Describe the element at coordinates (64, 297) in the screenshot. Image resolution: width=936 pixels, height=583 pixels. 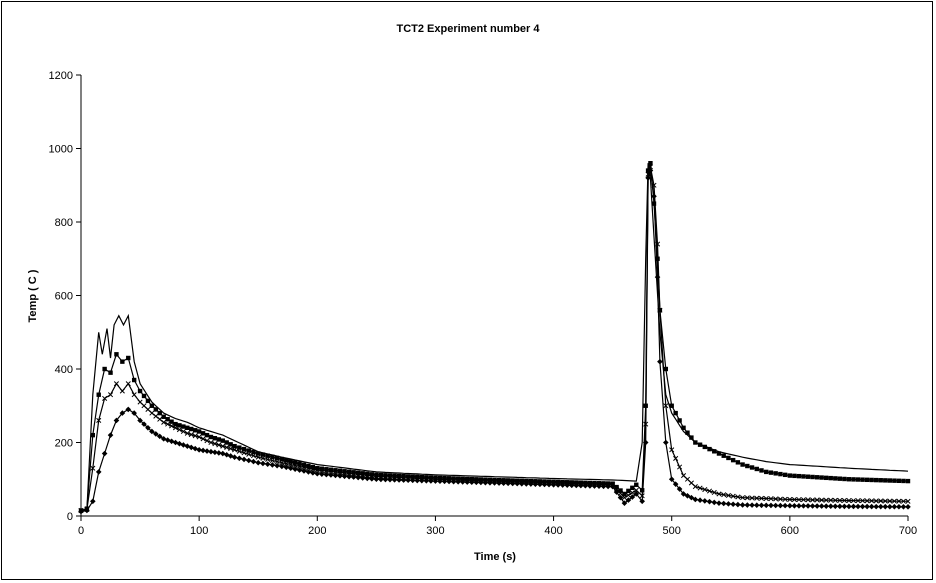
I see `y-tick-label: 600` at that location.